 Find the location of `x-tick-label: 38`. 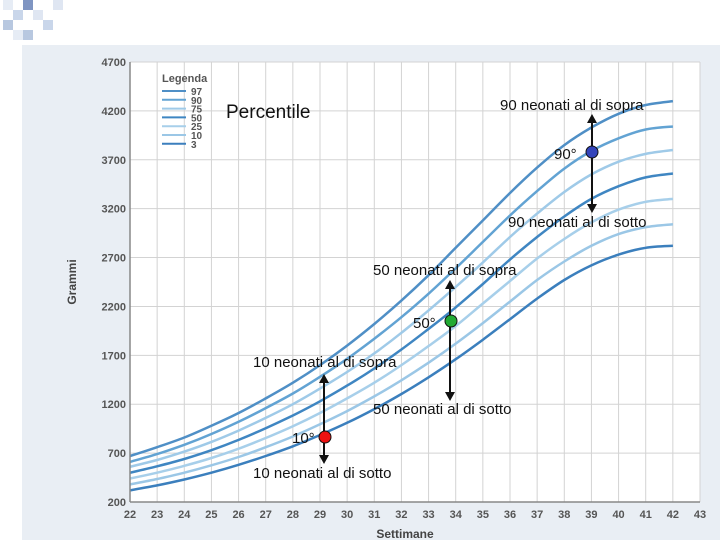

x-tick-label: 38 is located at coordinates (564, 515).